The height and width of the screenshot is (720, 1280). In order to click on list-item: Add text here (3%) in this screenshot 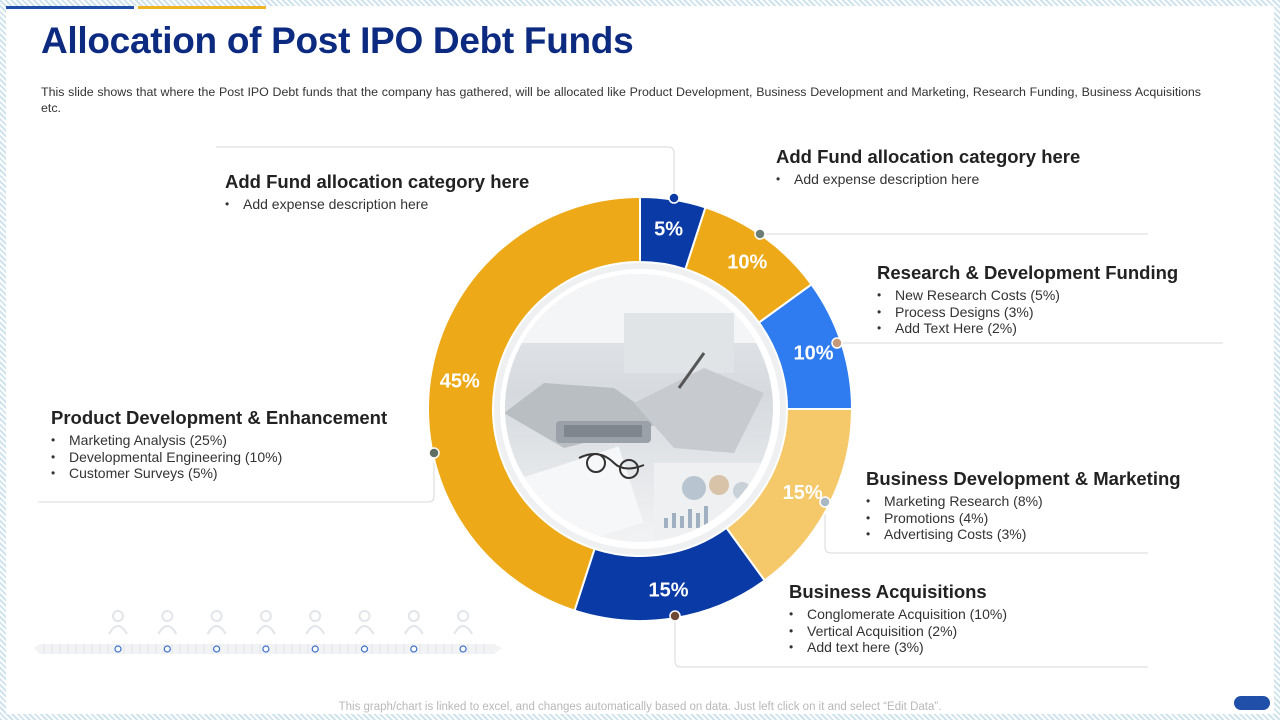, I will do `click(898, 647)`.